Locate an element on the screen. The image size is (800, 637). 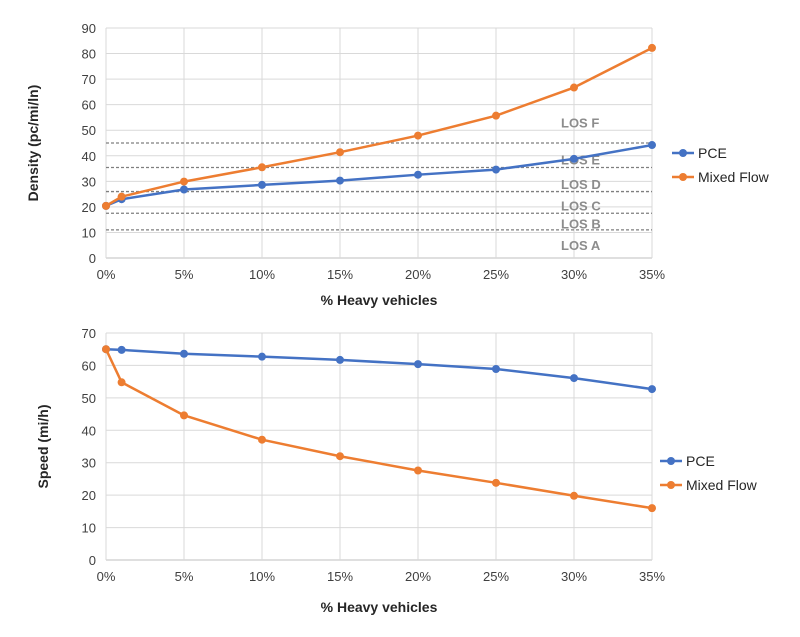
y-tick-label: 80 is located at coordinates (89, 54).